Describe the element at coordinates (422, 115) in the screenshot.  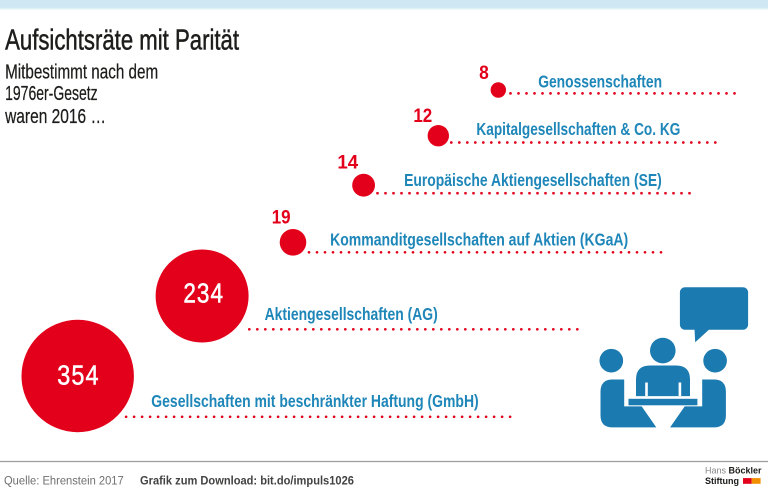
I see `svg-text: 12` at that location.